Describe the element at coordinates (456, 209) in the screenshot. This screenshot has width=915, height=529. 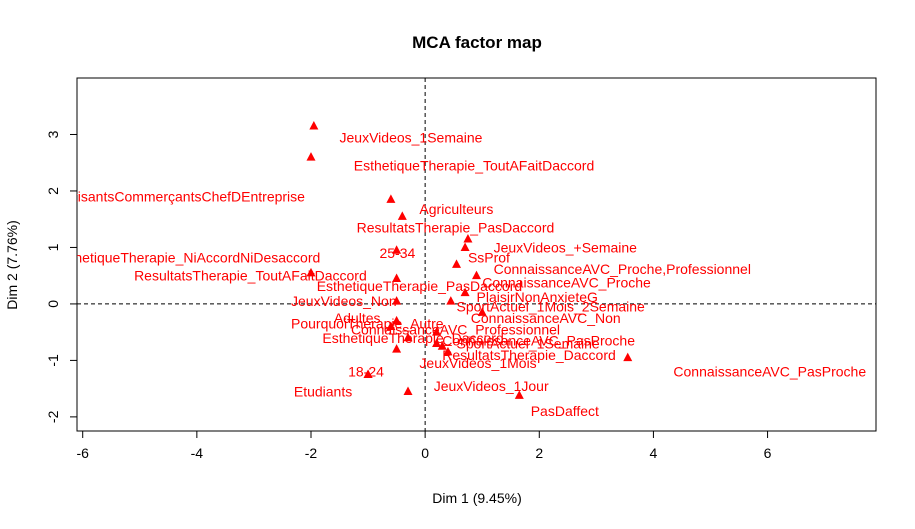
I see `point-label: Agriculteurs` at that location.